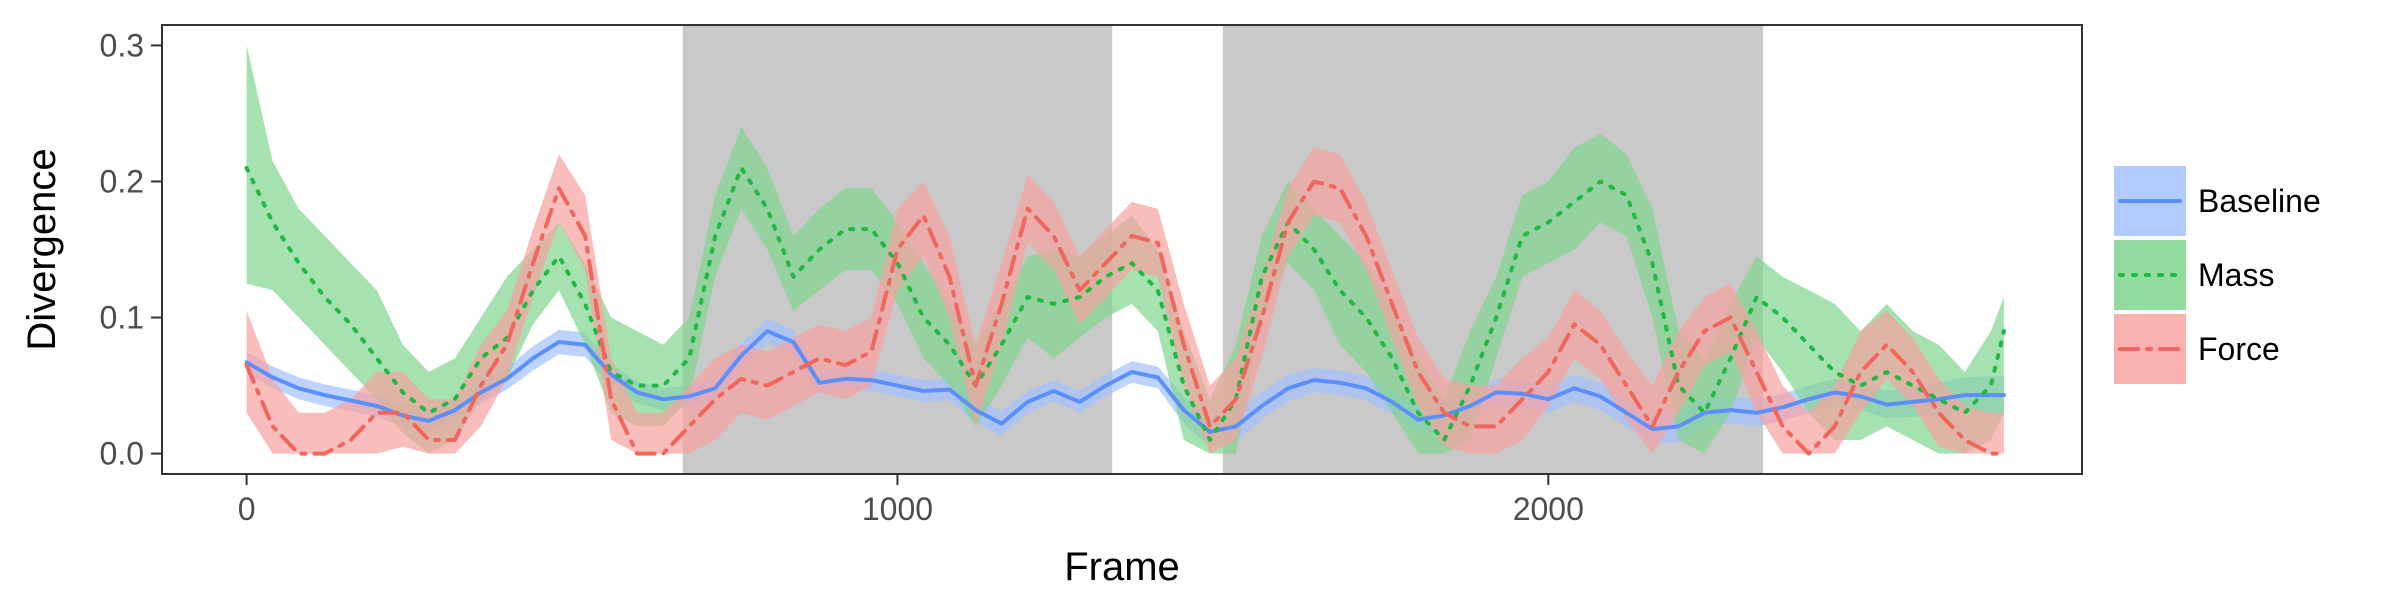 The image size is (2400, 605). Describe the element at coordinates (122, 45) in the screenshot. I see `y-tick-label: 0.3` at that location.